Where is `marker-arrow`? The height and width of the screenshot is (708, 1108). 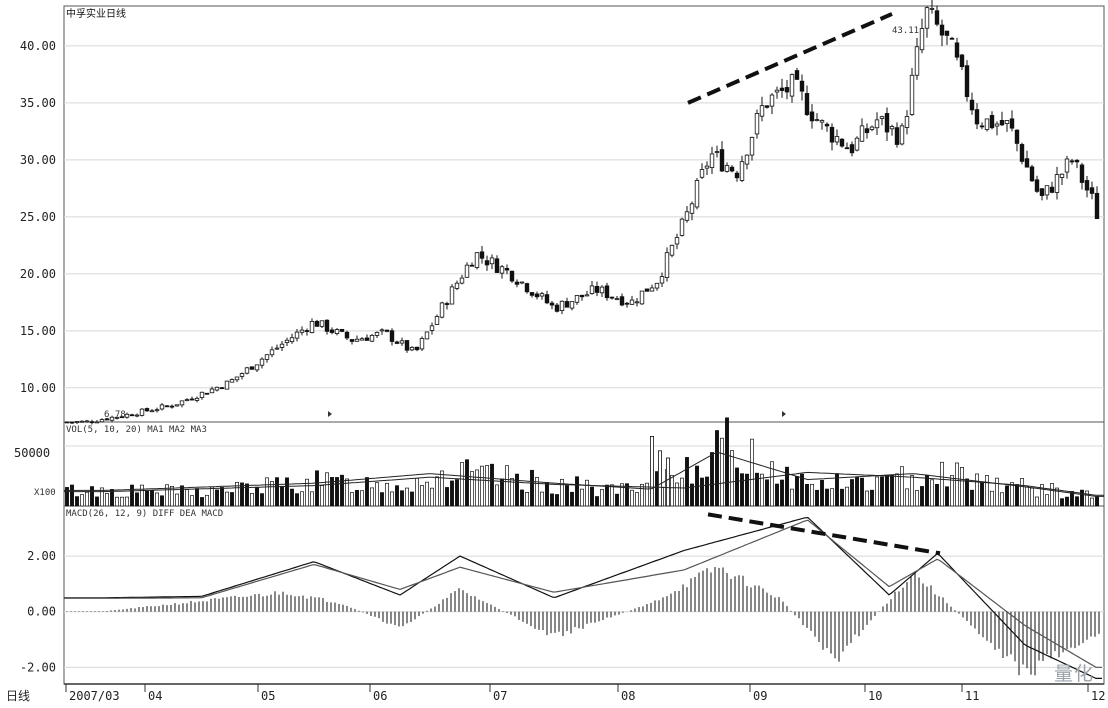 marker-arrow is located at coordinates (330, 414).